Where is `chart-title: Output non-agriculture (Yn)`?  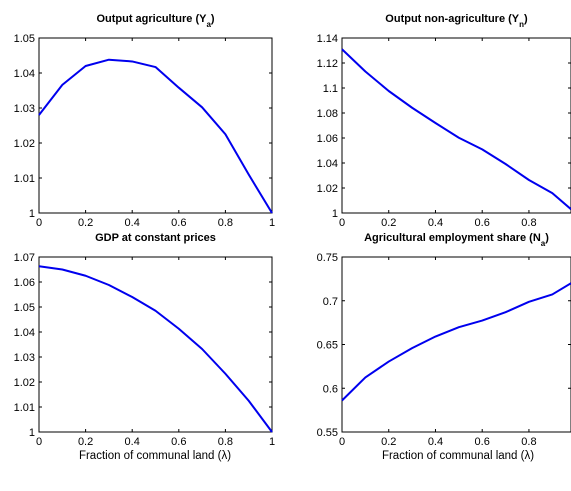
chart-title: Output non-agriculture (Yn) is located at coordinates (456, 21).